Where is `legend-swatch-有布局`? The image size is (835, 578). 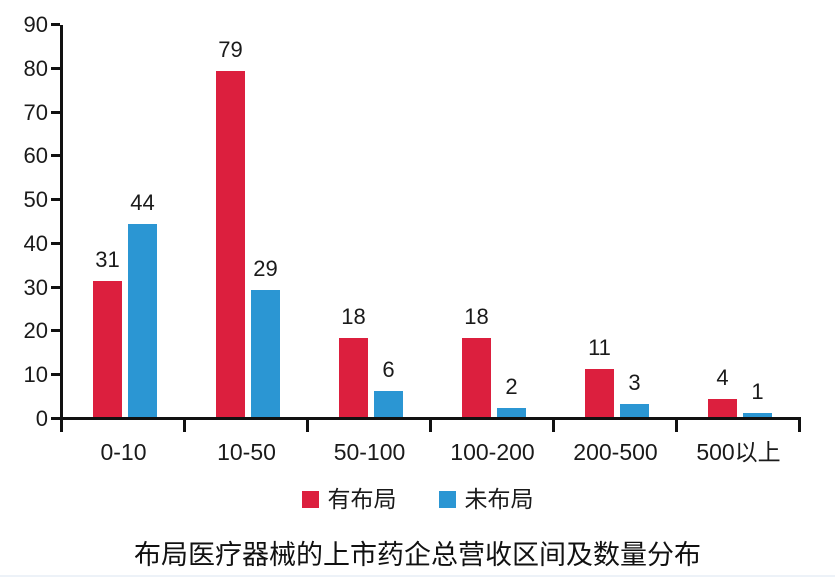 legend-swatch-有布局 is located at coordinates (310, 499).